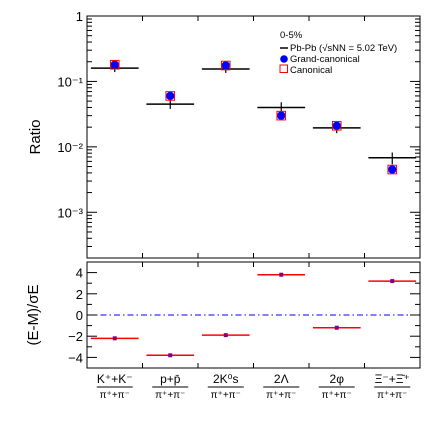 This screenshot has height=436, width=436. Describe the element at coordinates (343, 48) in the screenshot. I see `legend-label: Pb-Pb (√sNN = 5.02 TeV)` at that location.